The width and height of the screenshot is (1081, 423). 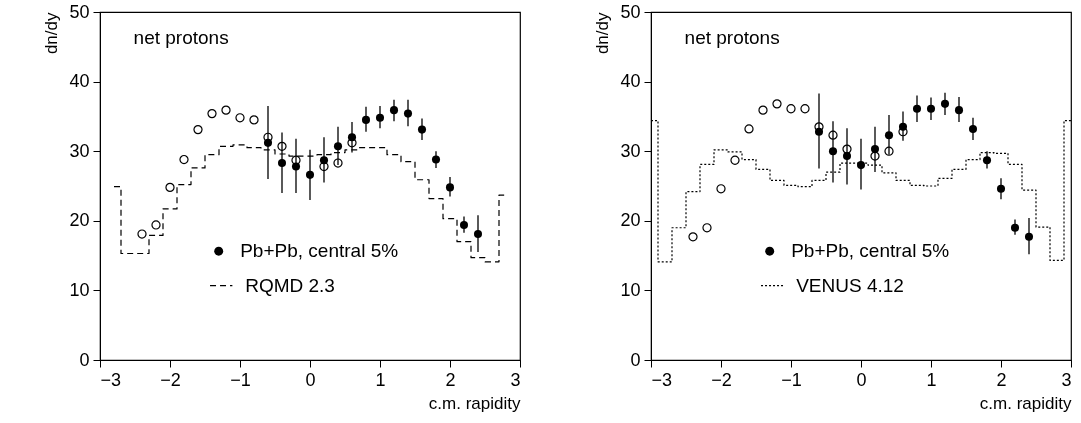 I want to click on legend-label: VENUS 4.12, so click(x=850, y=285).